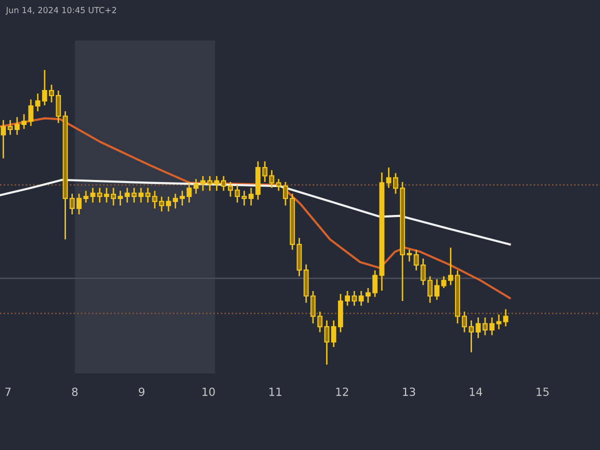 This screenshot has width=600, height=450. I want to click on x-tick-label: 8, so click(75, 392).